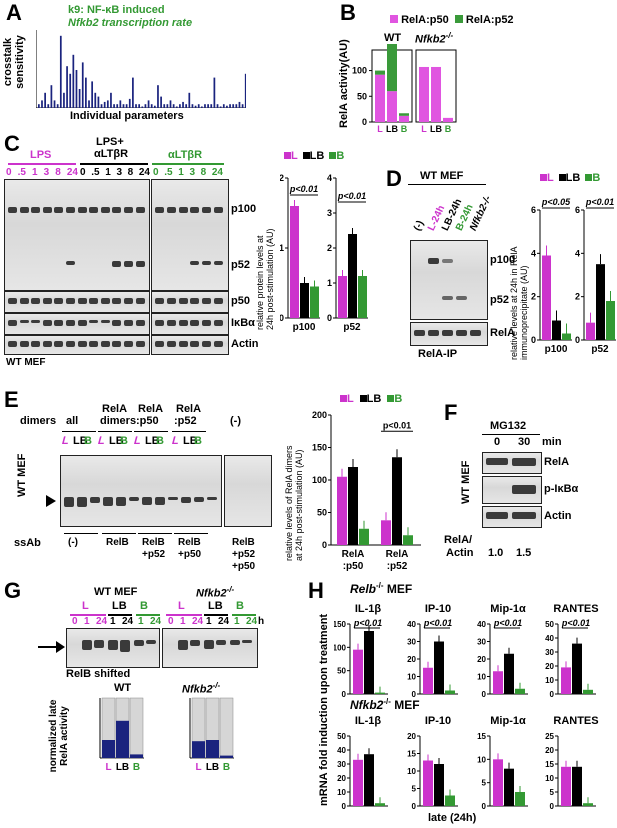 This screenshot has width=617, height=828. I want to click on legend-d-l-swatch, so click(543, 177).